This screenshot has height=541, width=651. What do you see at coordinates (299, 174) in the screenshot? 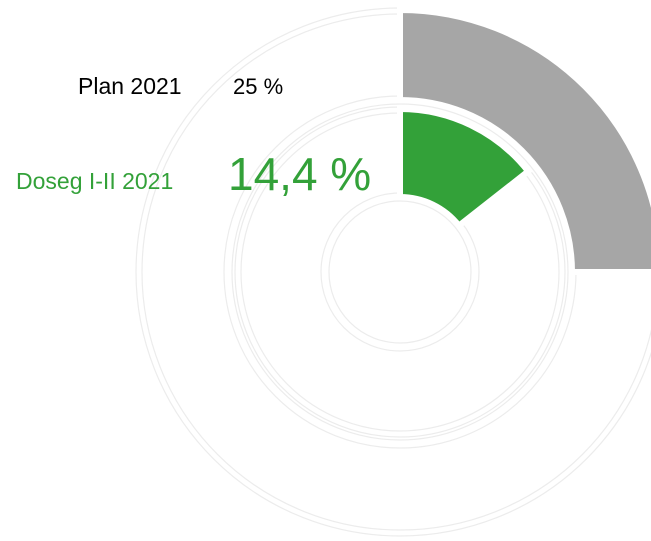
I see `value-label: 14,4 %` at bounding box center [299, 174].